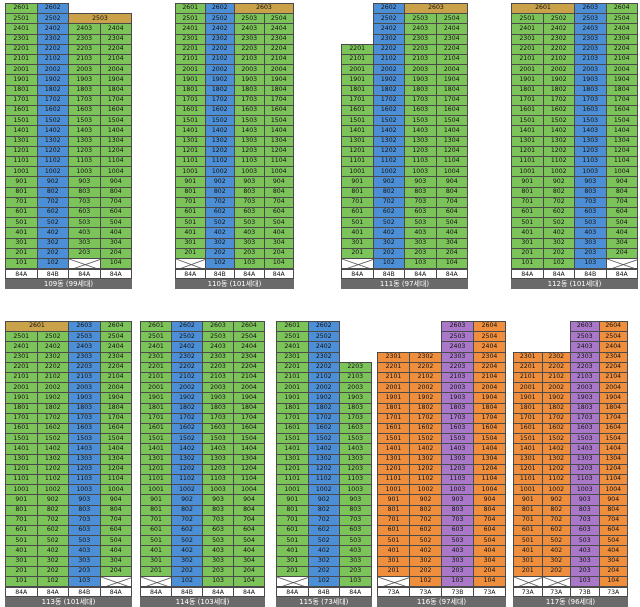 The height and width of the screenshot is (607, 640). I want to click on building-label: 113동 (101세대), so click(68, 602).